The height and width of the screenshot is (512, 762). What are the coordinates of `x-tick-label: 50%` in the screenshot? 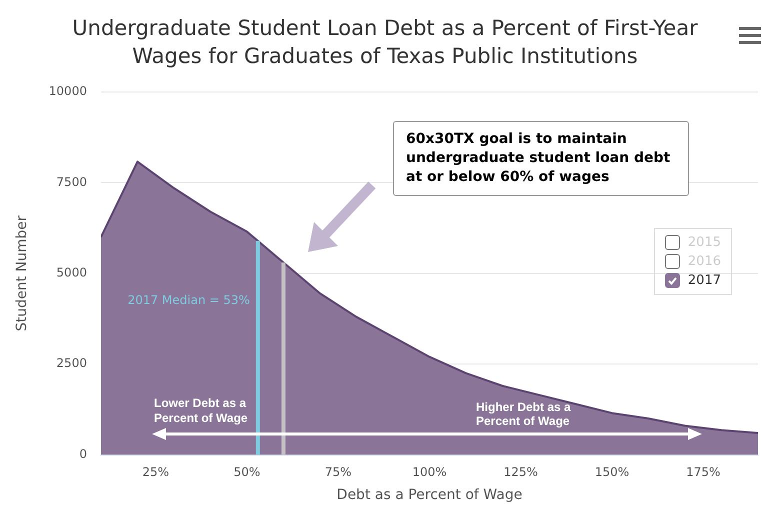 It's located at (247, 472).